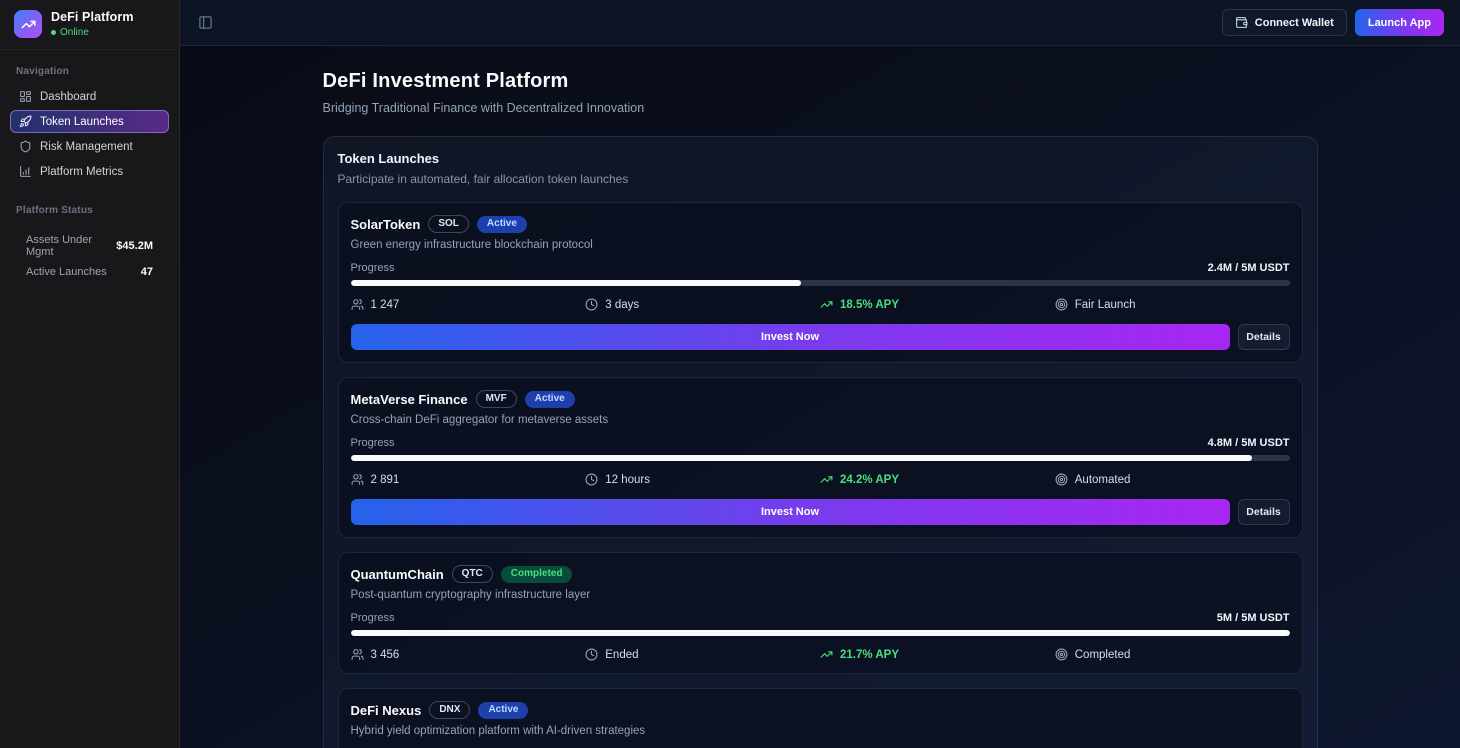  Describe the element at coordinates (25, 171) in the screenshot. I see `bar-chart-icon` at that location.